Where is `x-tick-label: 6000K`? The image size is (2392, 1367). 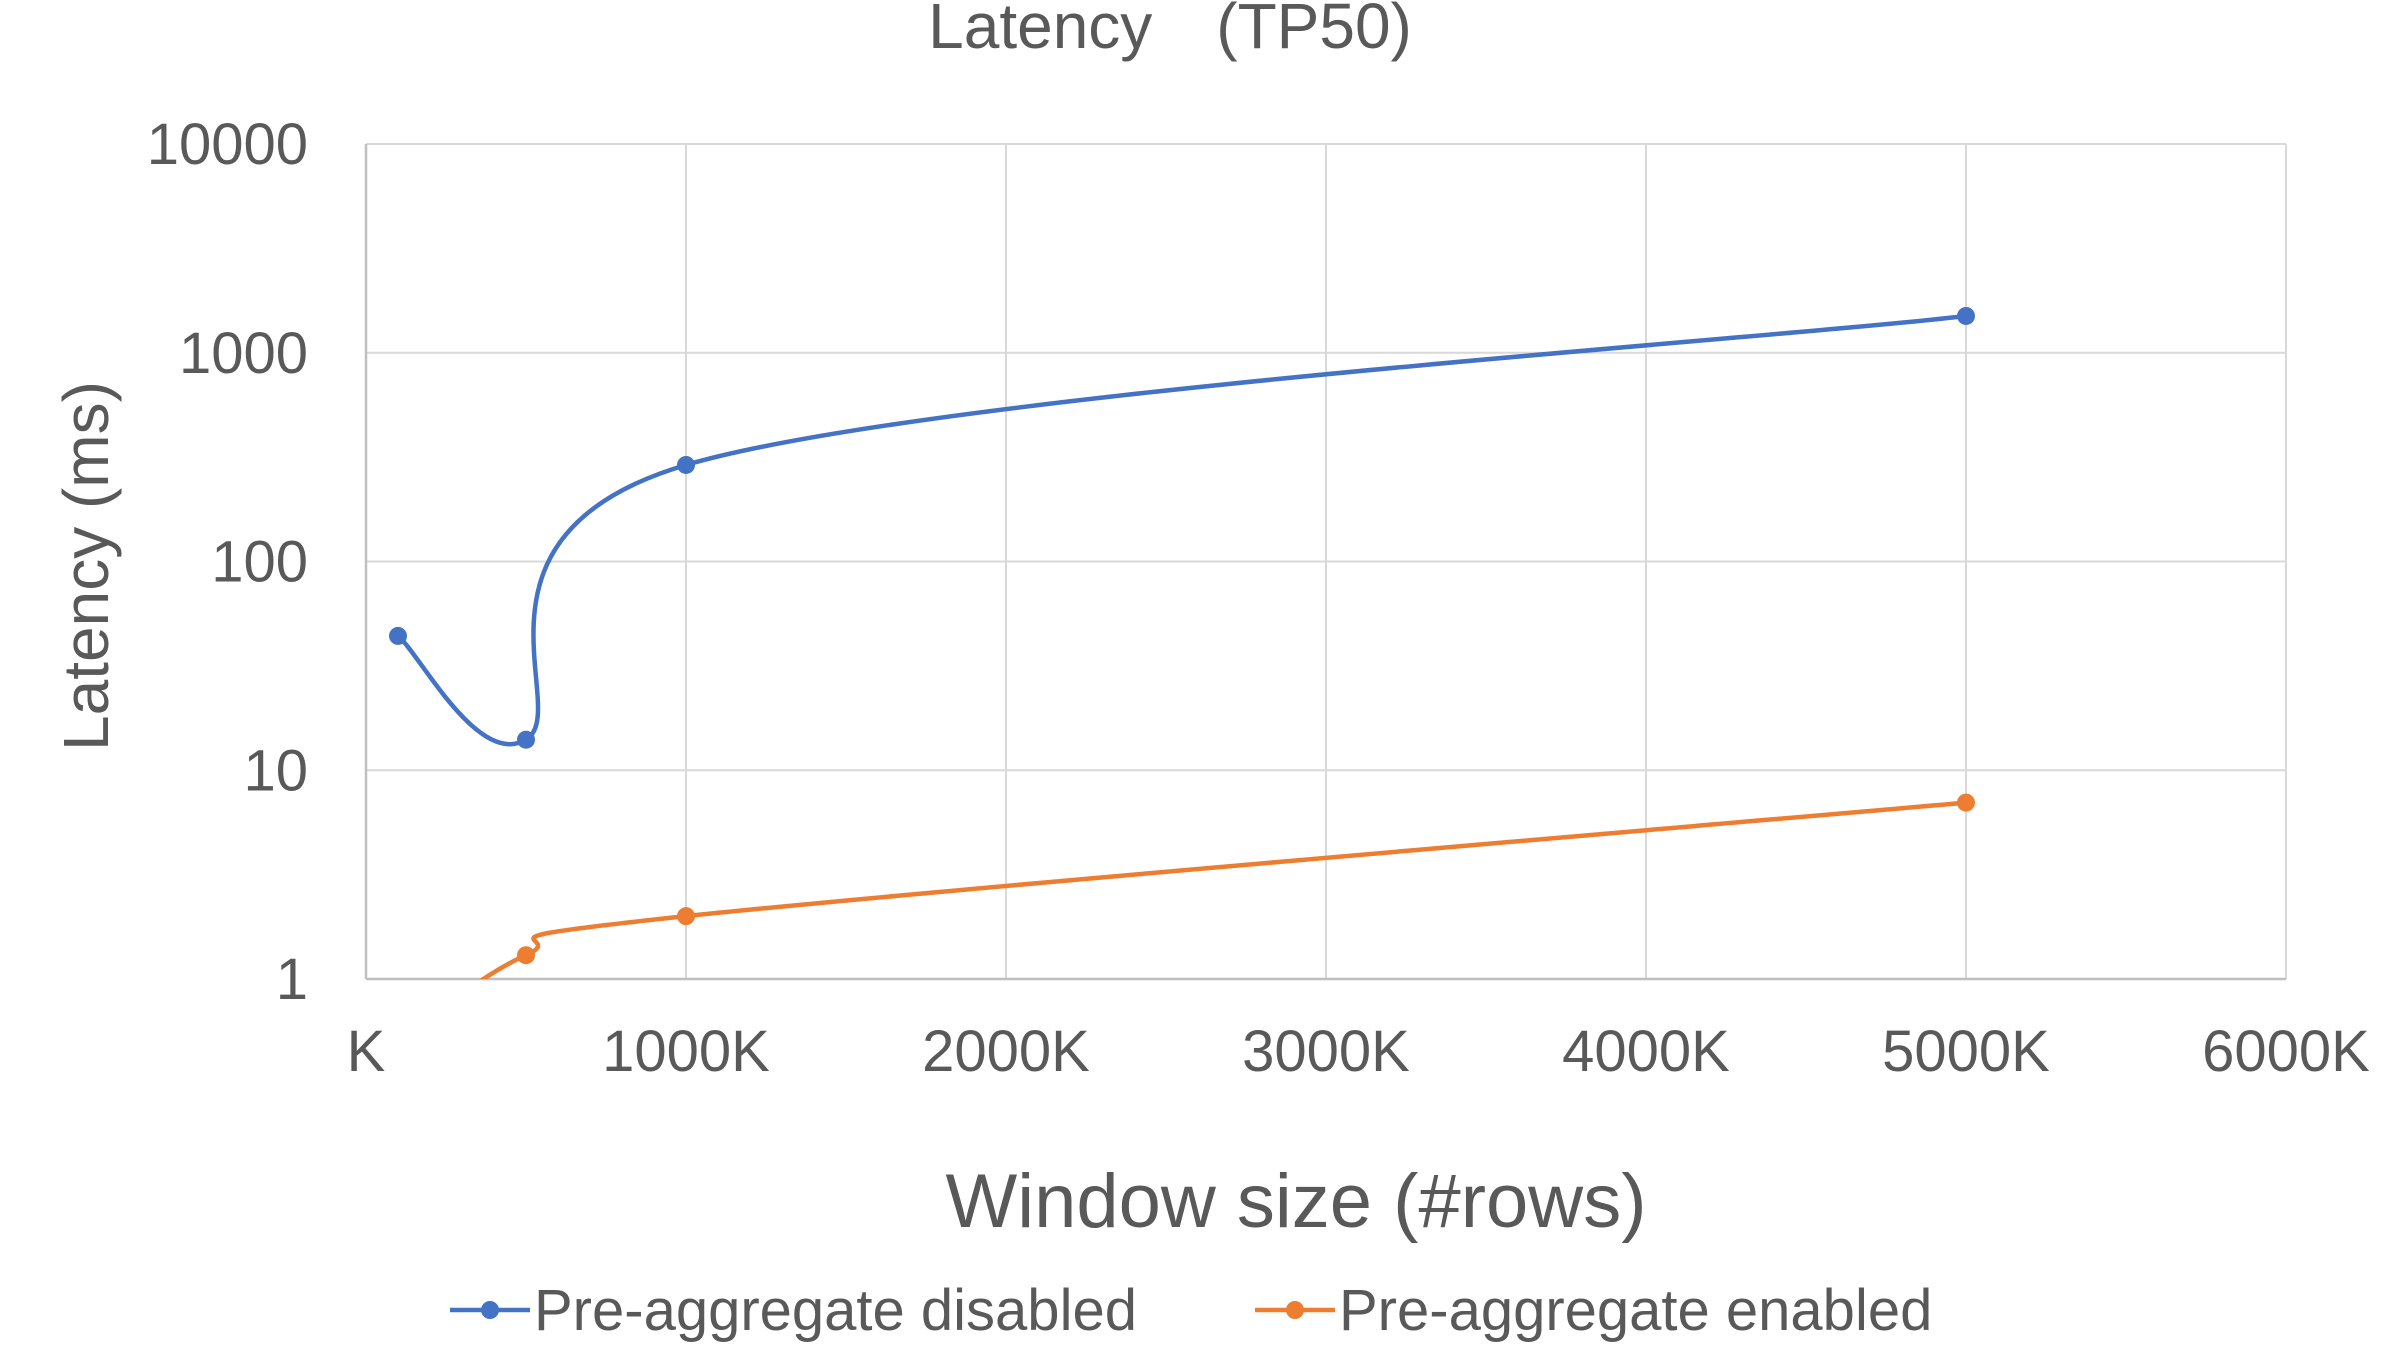 x-tick-label: 6000K is located at coordinates (2286, 1051).